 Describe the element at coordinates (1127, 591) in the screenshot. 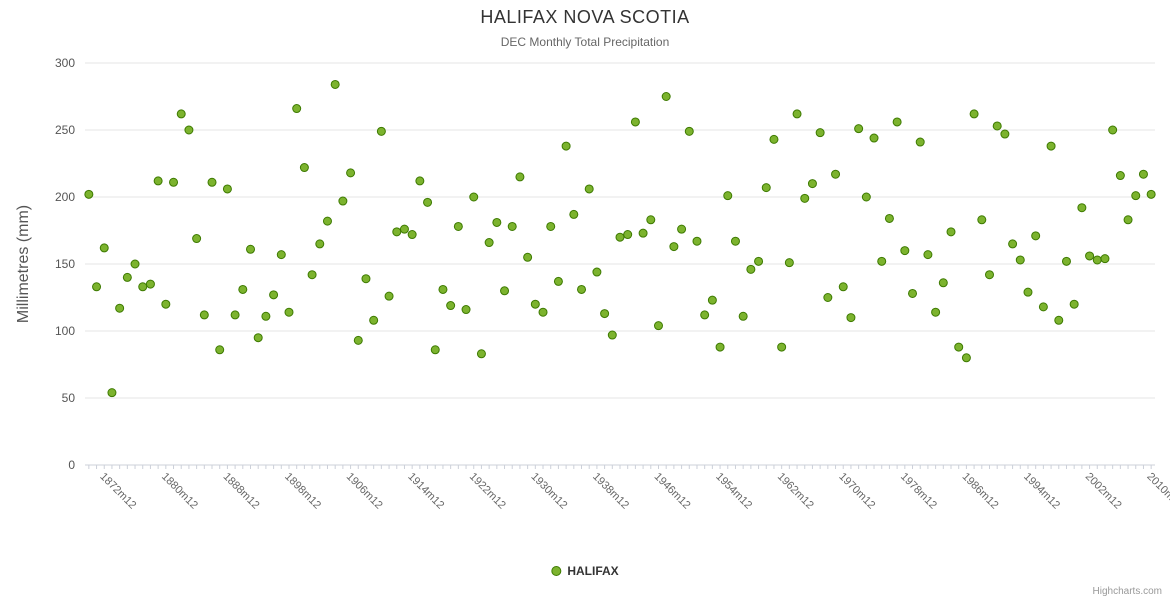

I see `highcharts-credits: Highcharts.com` at that location.